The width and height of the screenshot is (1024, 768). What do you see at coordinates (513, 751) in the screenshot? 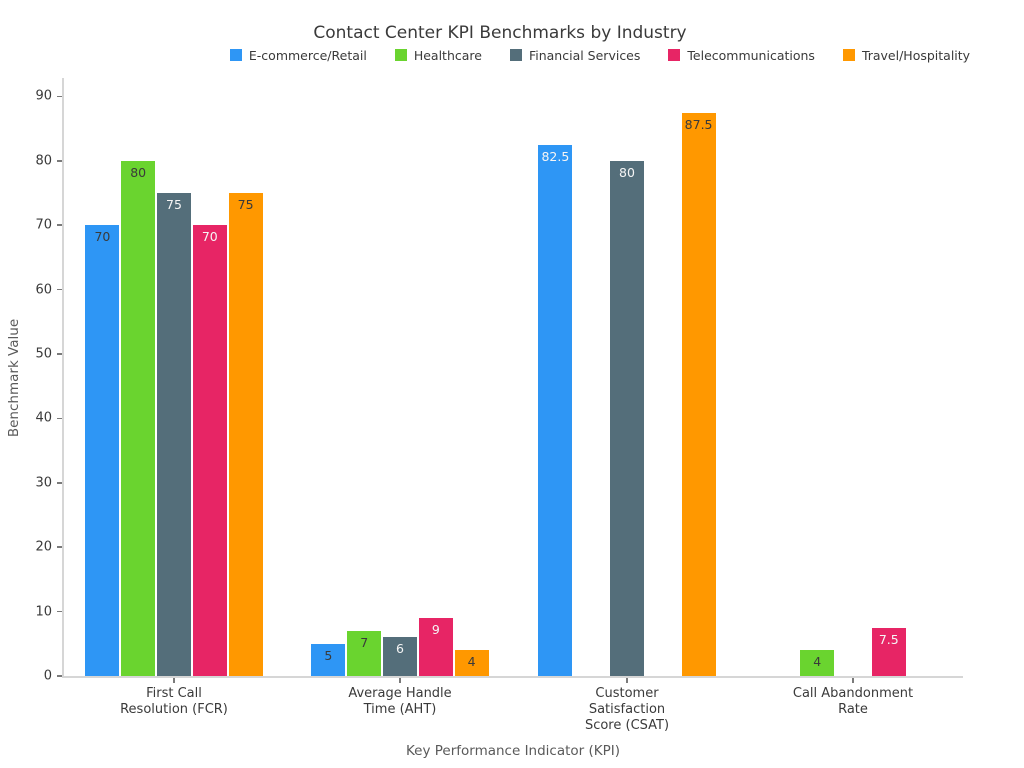
I see `x-axis-title: Key Performance Indicator (KPI)` at bounding box center [513, 751].